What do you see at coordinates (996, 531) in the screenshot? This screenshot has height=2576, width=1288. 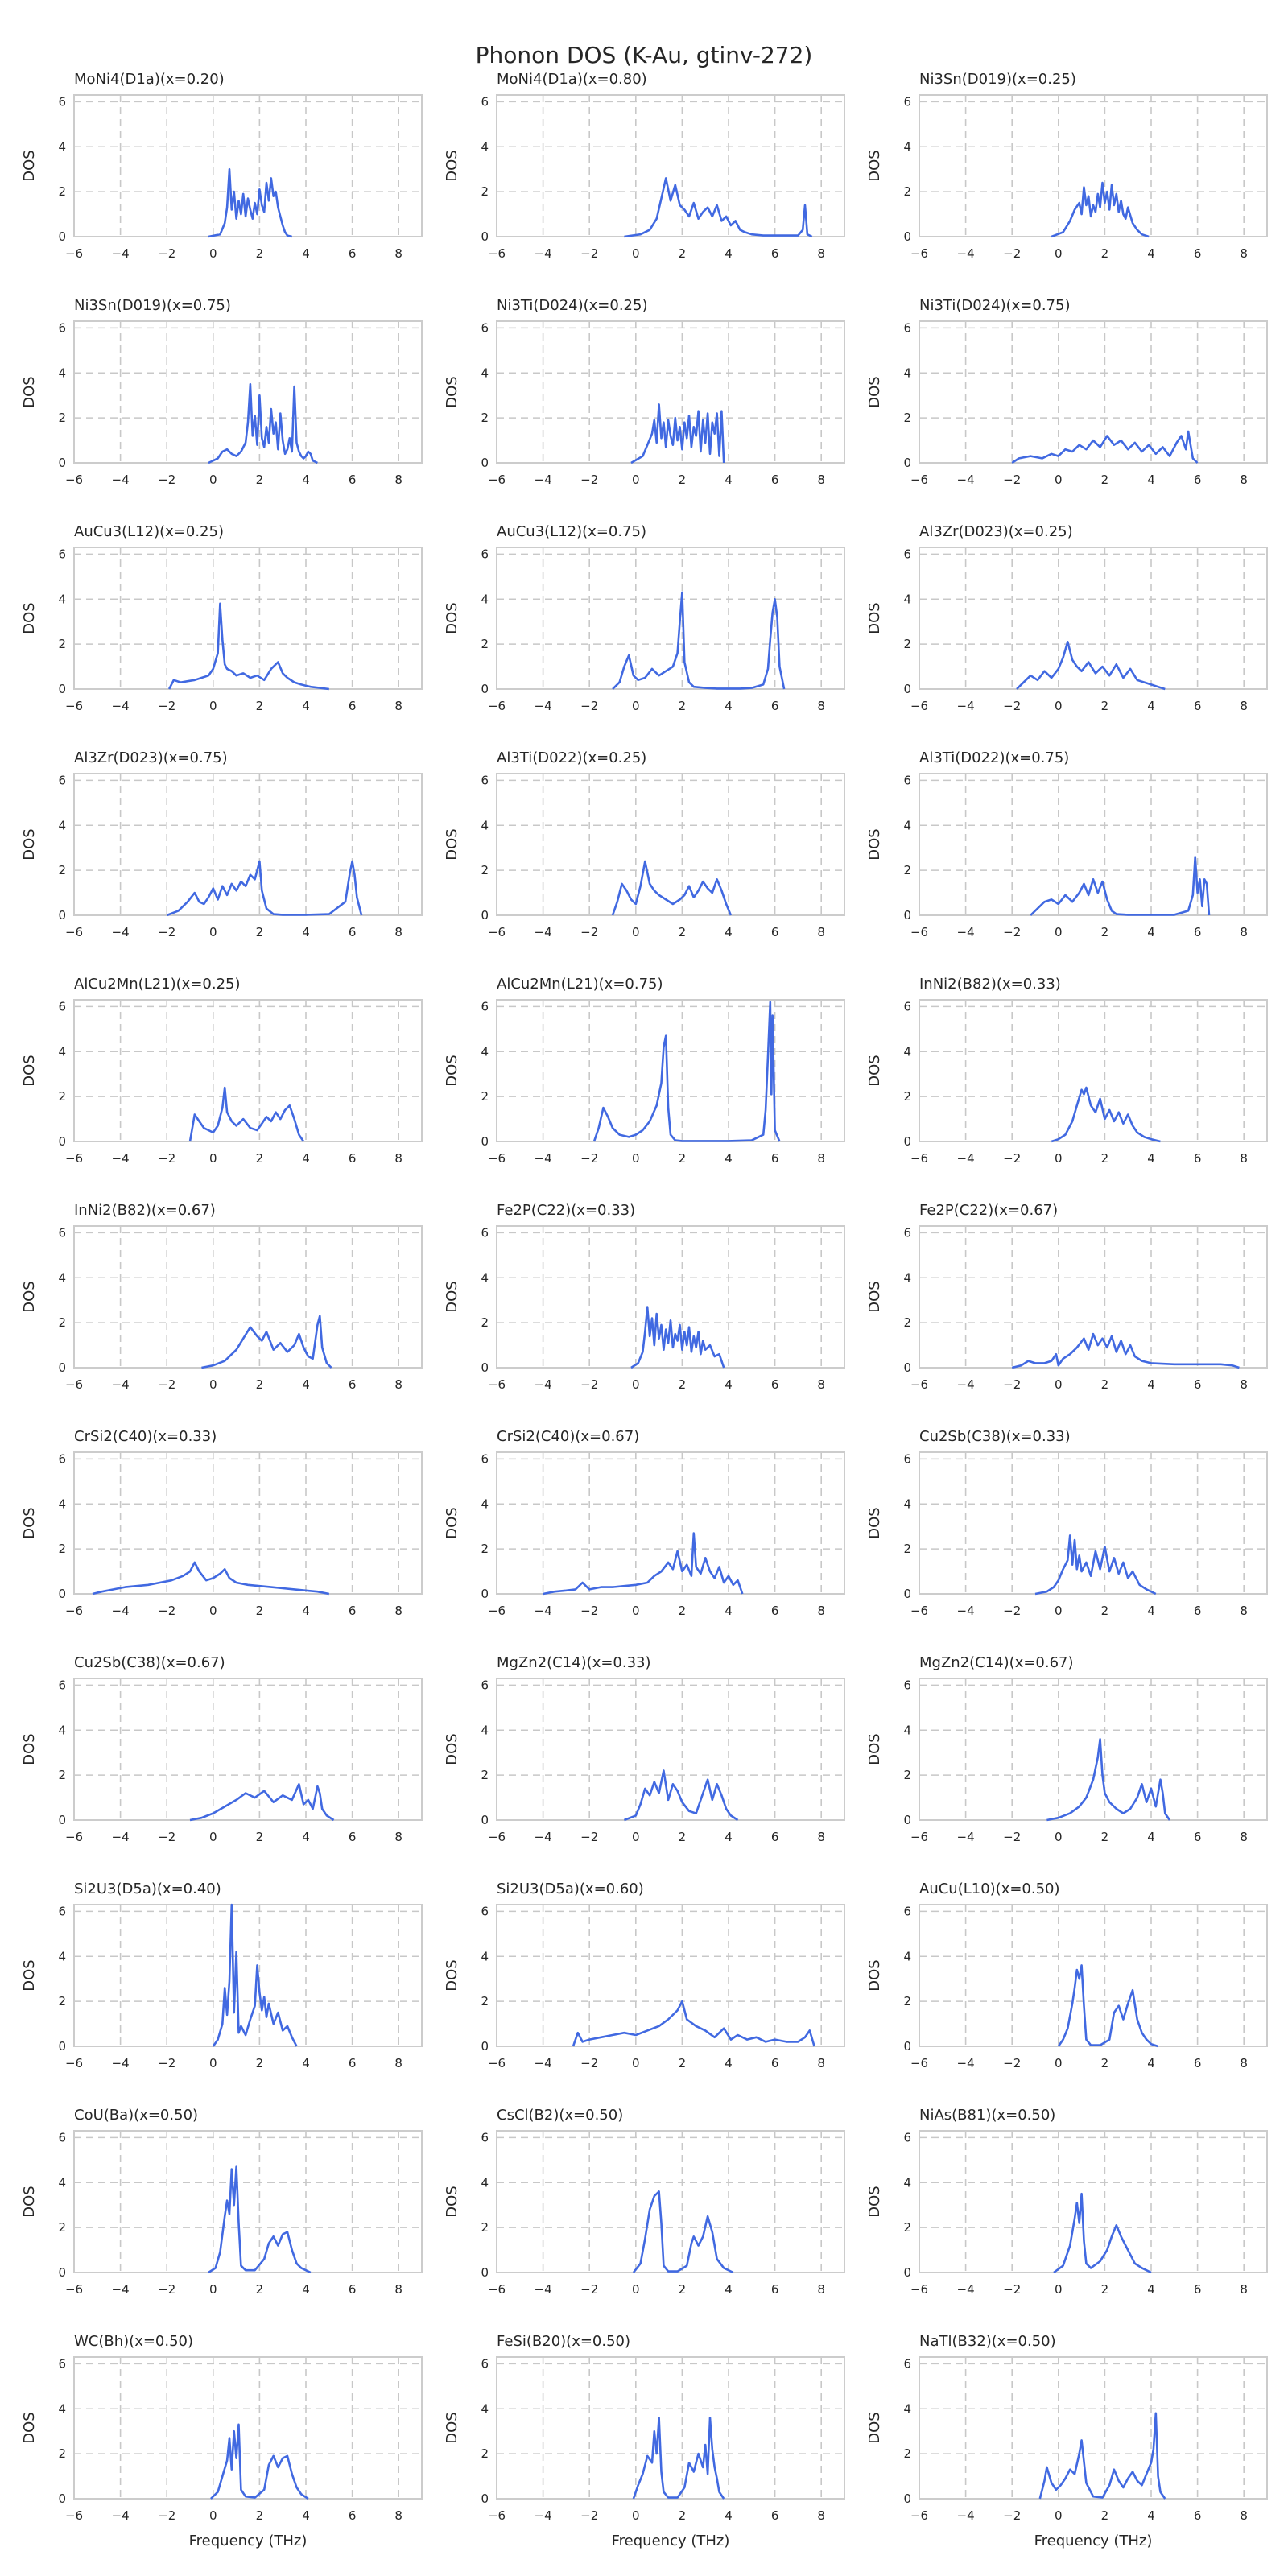 I see `subplot-title: Al3Zr(D023)(x=0.25)` at bounding box center [996, 531].